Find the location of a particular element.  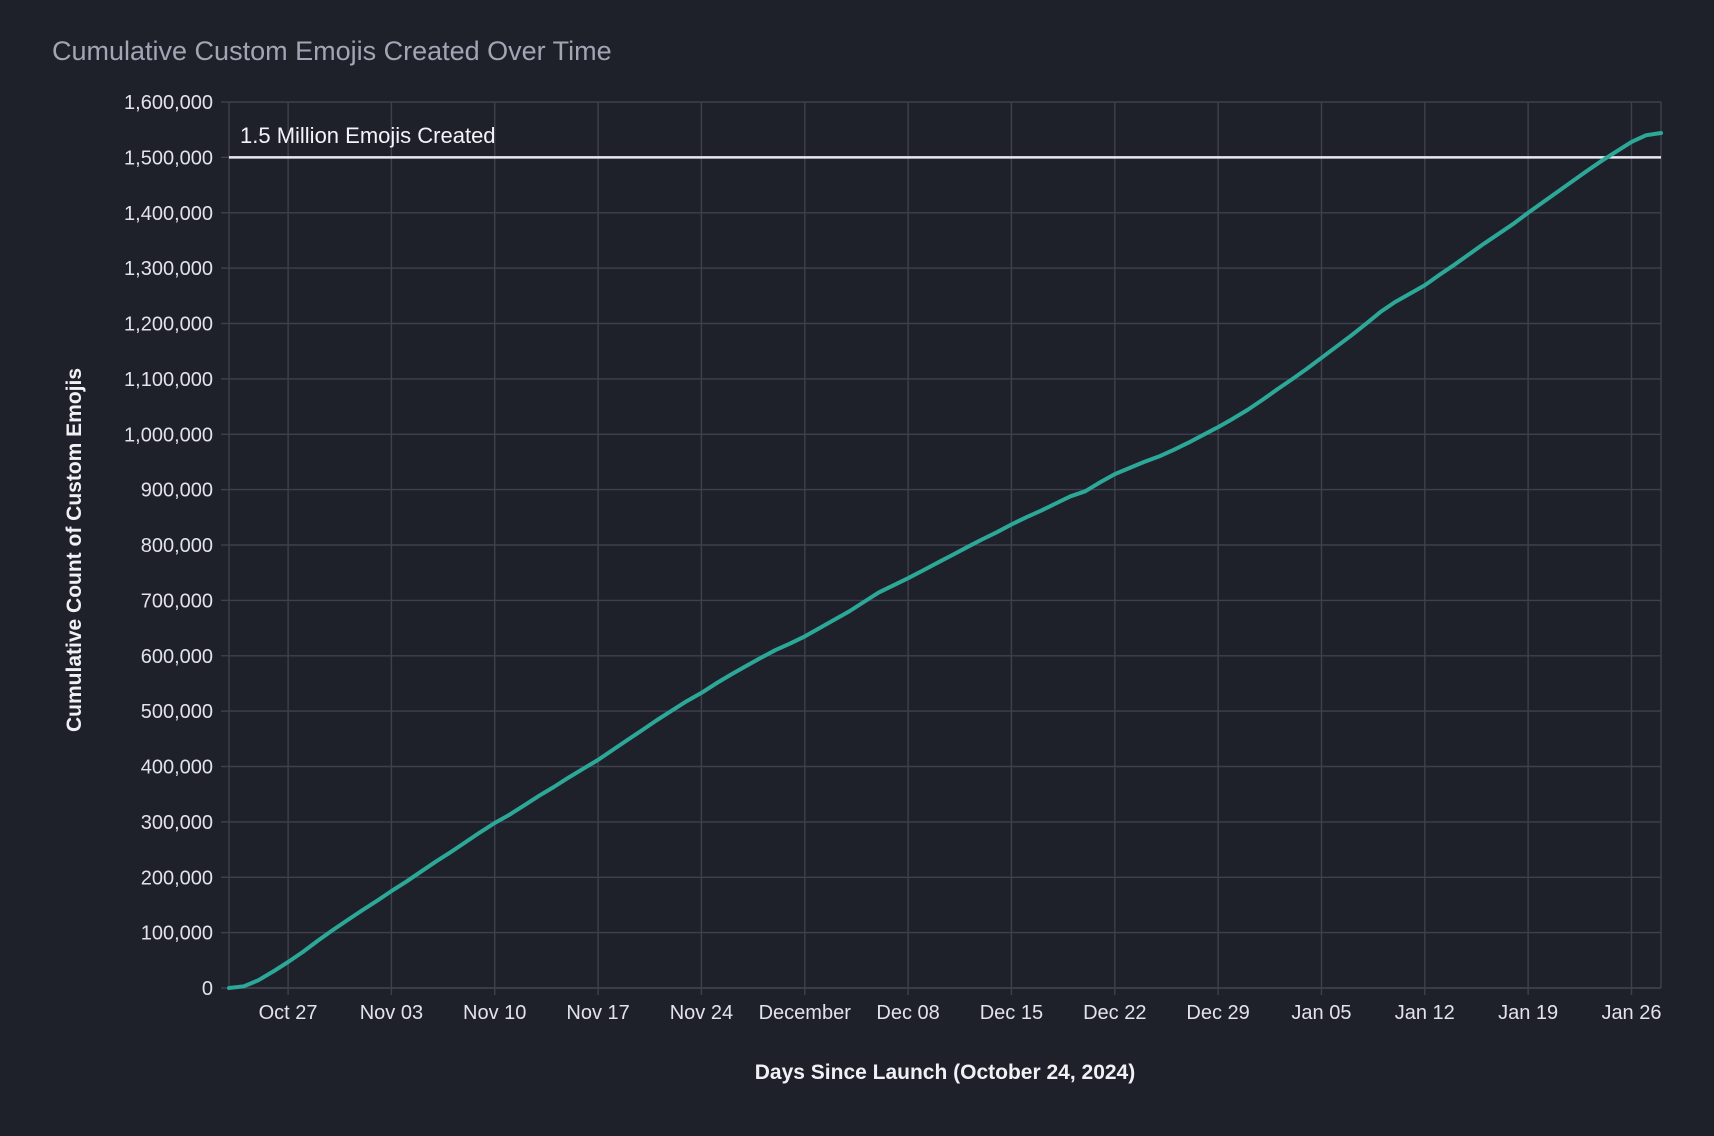

y-tick-label: 800,000 is located at coordinates (177, 546).